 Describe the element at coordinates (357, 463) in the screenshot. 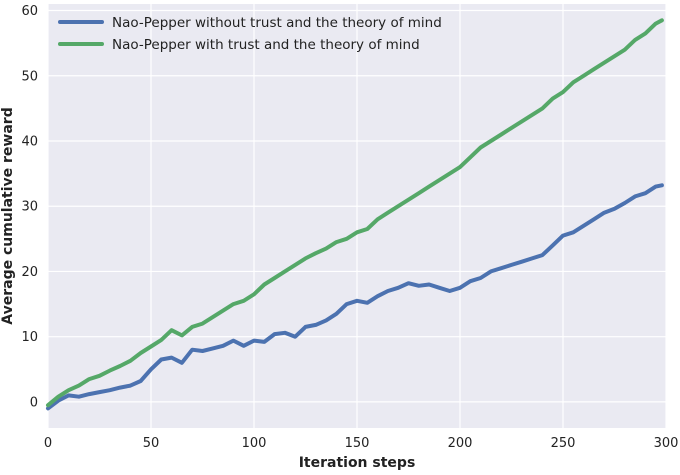

I see `x-axis-label: Iteration steps` at that location.